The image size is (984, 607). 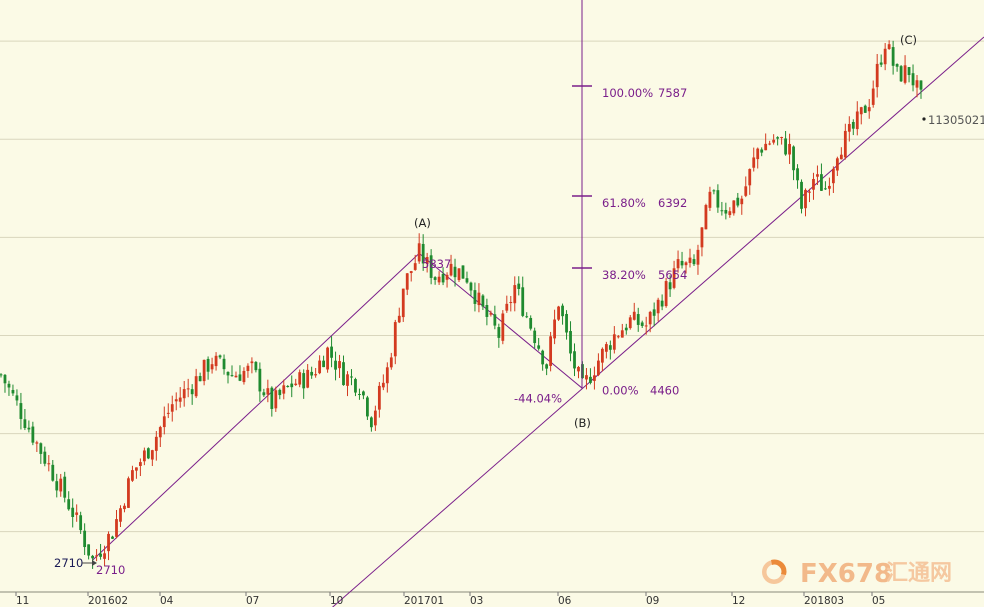 I want to click on x-tick-label: 09, so click(x=652, y=601).